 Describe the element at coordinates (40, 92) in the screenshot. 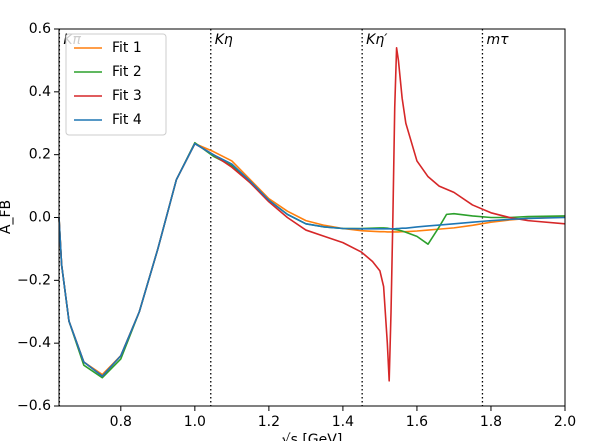

I see `y-tick-label: 0.4` at that location.